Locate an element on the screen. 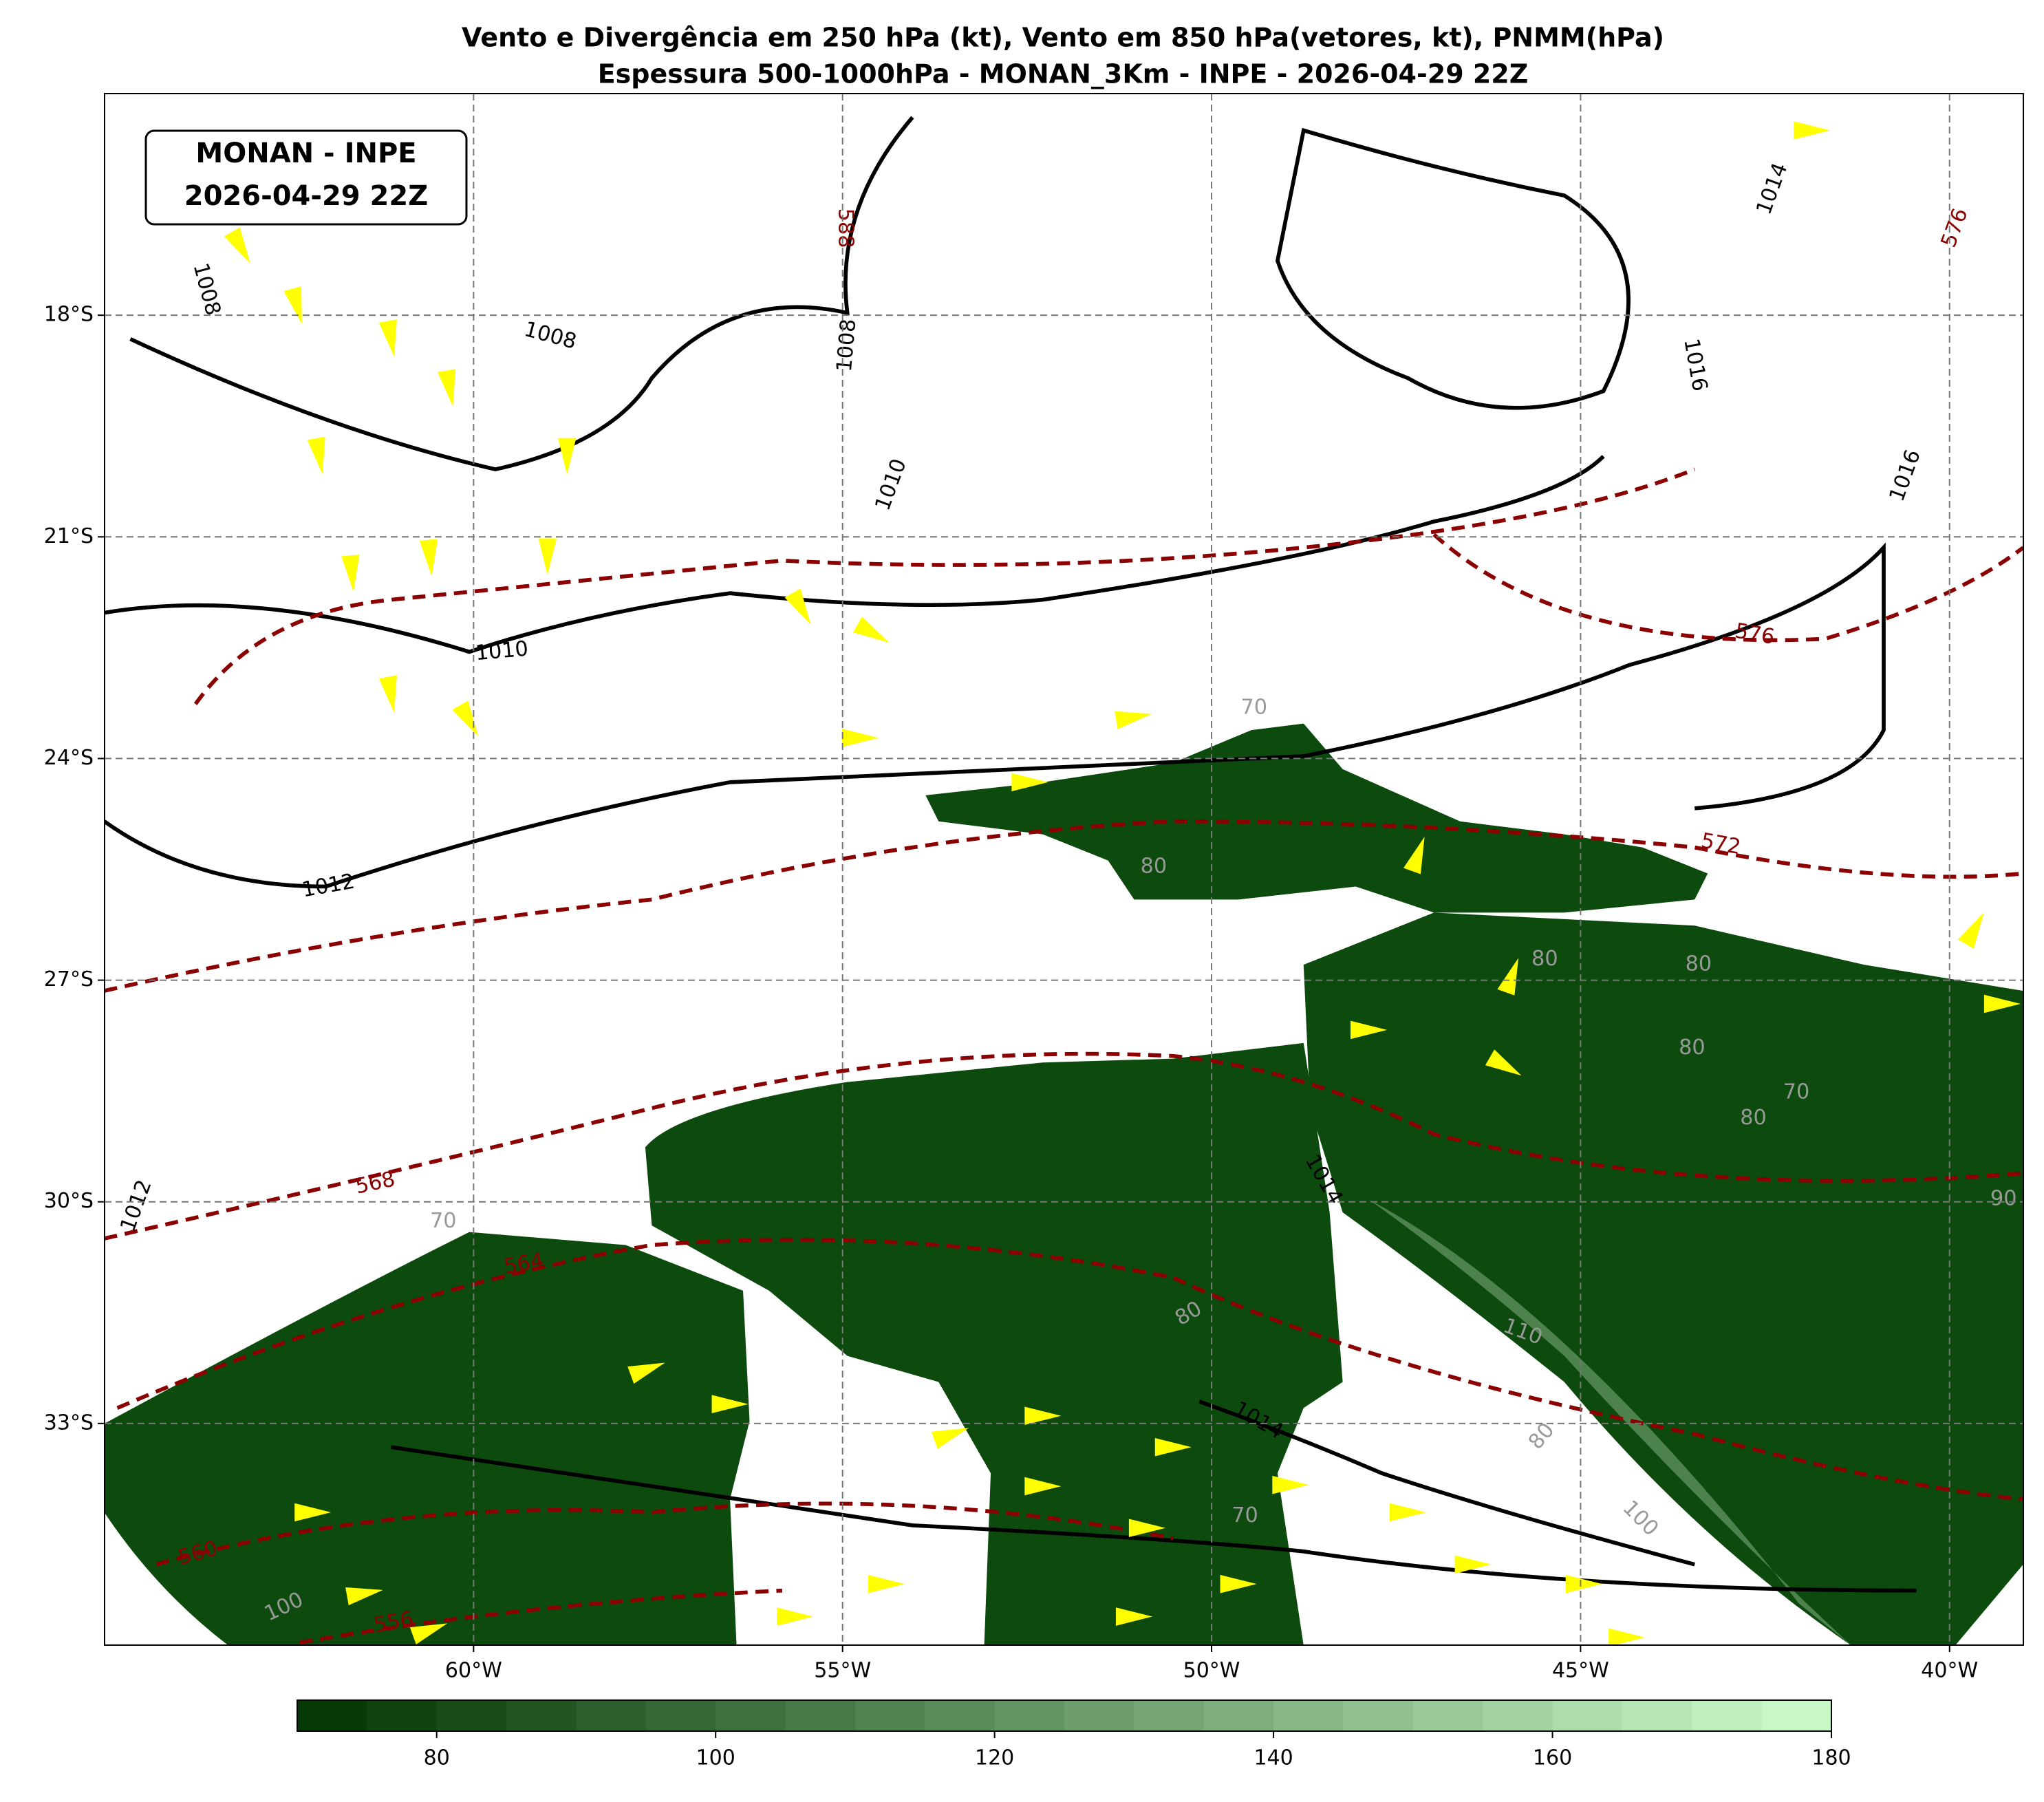 The width and height of the screenshot is (2044, 1802). x-tick-label: 60°W is located at coordinates (473, 1671).